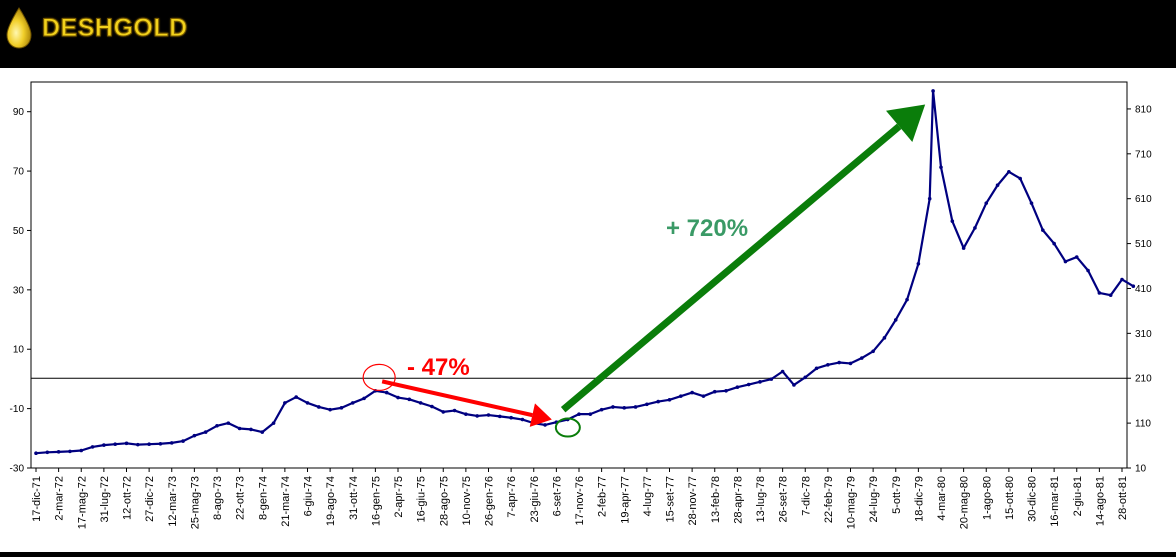  Describe the element at coordinates (716, 499) in the screenshot. I see `x-axis-tick-label: 13-feb-78` at that location.